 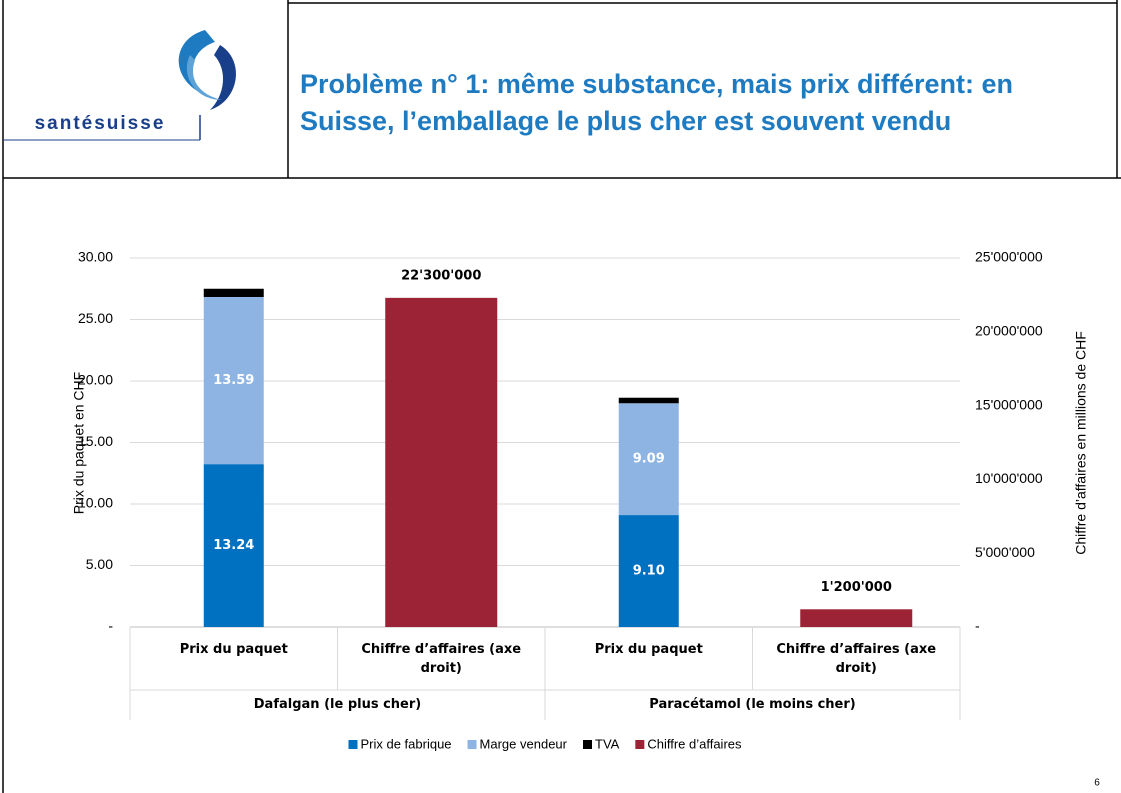 What do you see at coordinates (1009, 404) in the screenshot?
I see `y2-tick-label: 15'000'000` at bounding box center [1009, 404].